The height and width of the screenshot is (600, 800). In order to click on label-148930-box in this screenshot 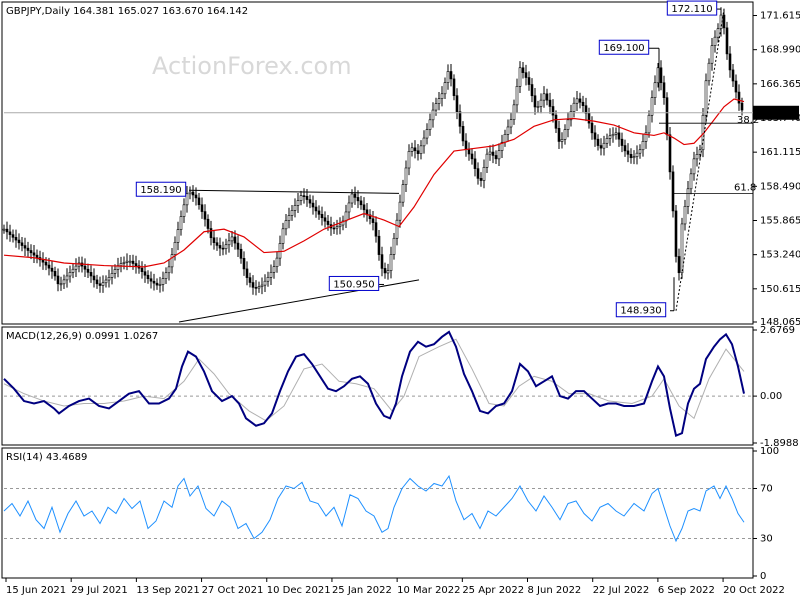, I will do `click(641, 310)`.